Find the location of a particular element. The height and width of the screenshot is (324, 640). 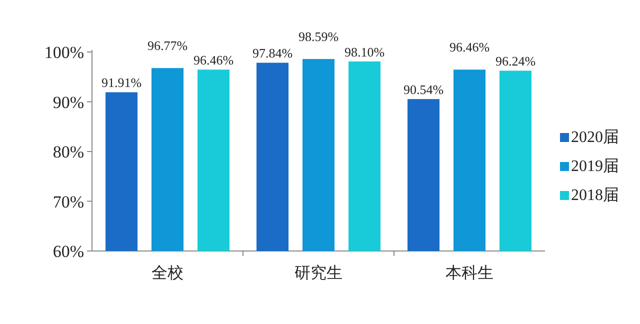

text: 96.77% is located at coordinates (167, 46).